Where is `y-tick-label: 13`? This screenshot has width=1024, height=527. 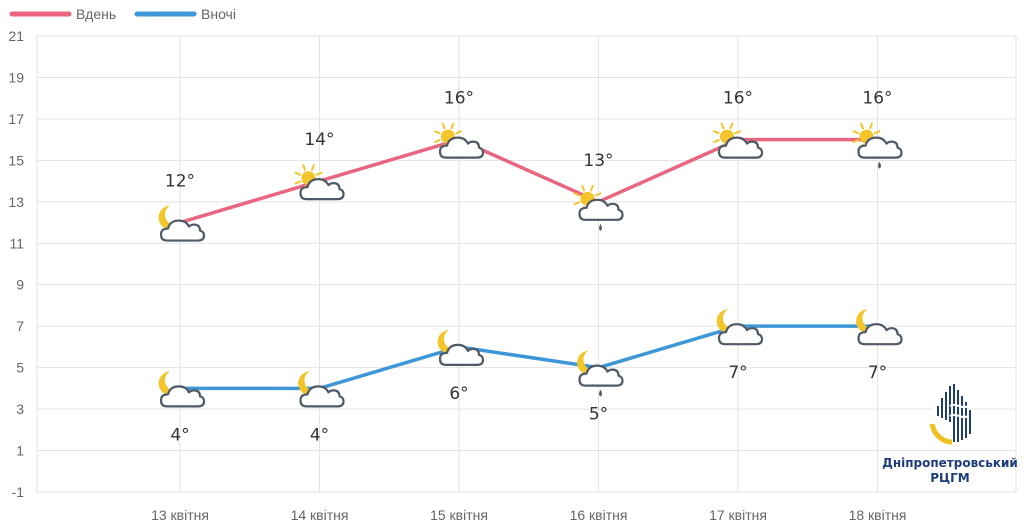
y-tick-label: 13 is located at coordinates (16, 202).